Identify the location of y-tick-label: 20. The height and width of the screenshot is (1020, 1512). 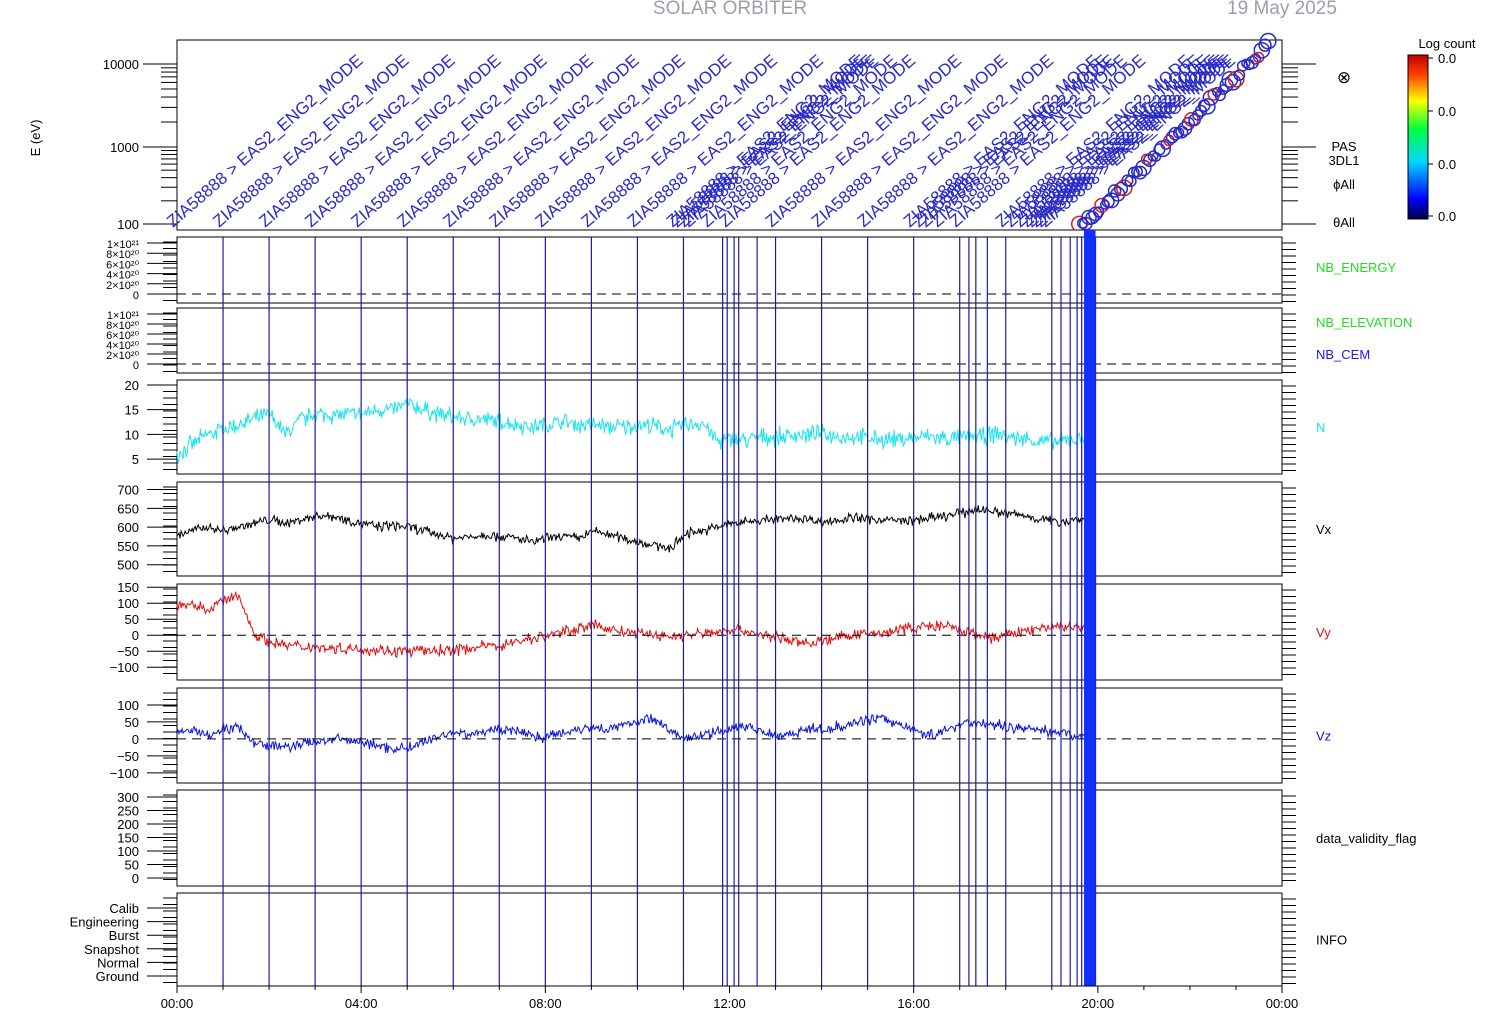
(132, 385).